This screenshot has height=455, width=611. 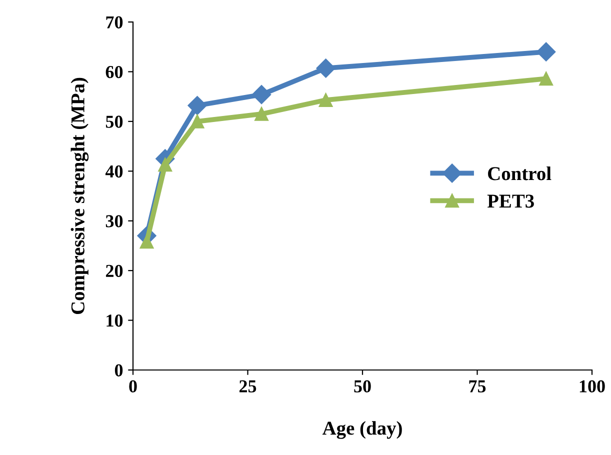 What do you see at coordinates (114, 271) in the screenshot?
I see `y-tick-label: 20` at bounding box center [114, 271].